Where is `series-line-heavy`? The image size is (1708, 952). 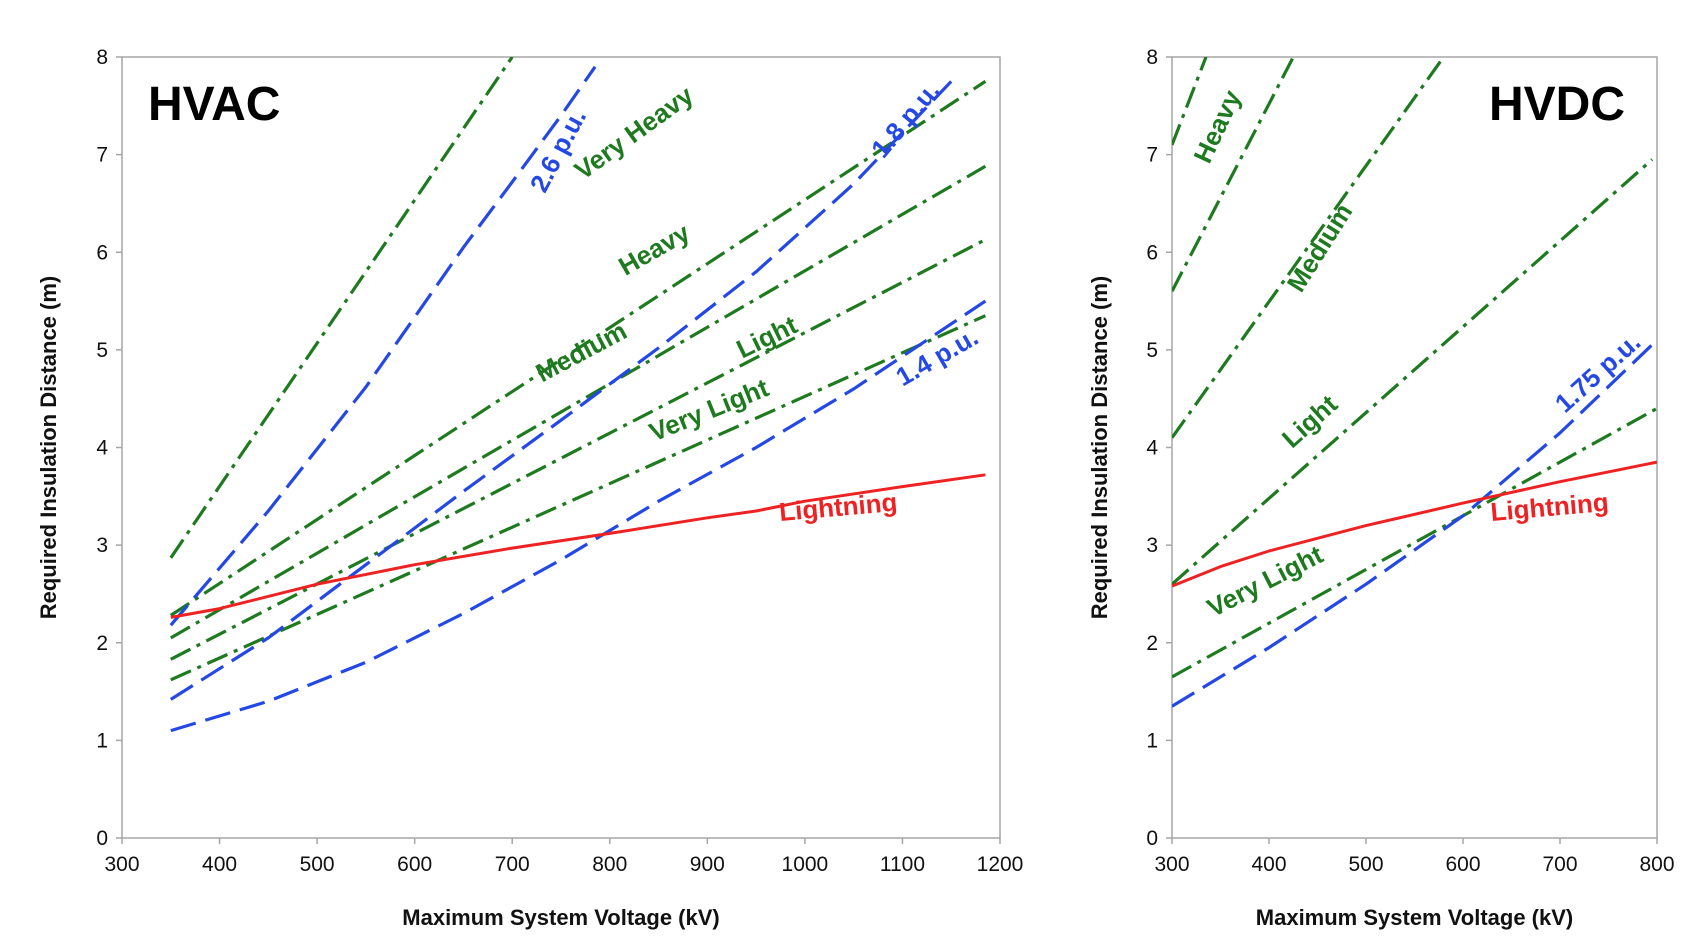 series-line-heavy is located at coordinates (1190, 101).